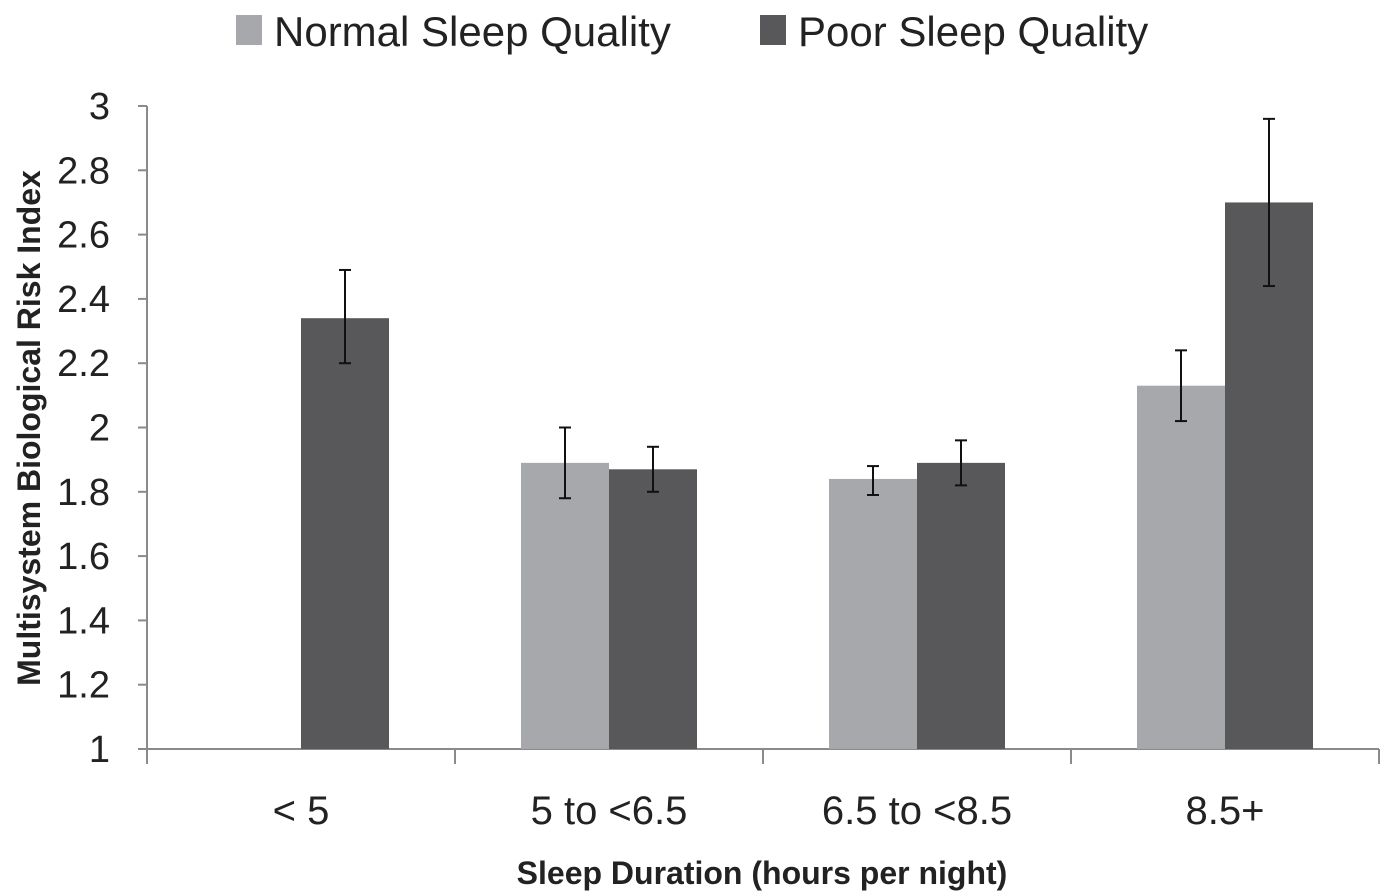 This screenshot has height=892, width=1380. I want to click on x-tick-label: < 5, so click(301, 811).